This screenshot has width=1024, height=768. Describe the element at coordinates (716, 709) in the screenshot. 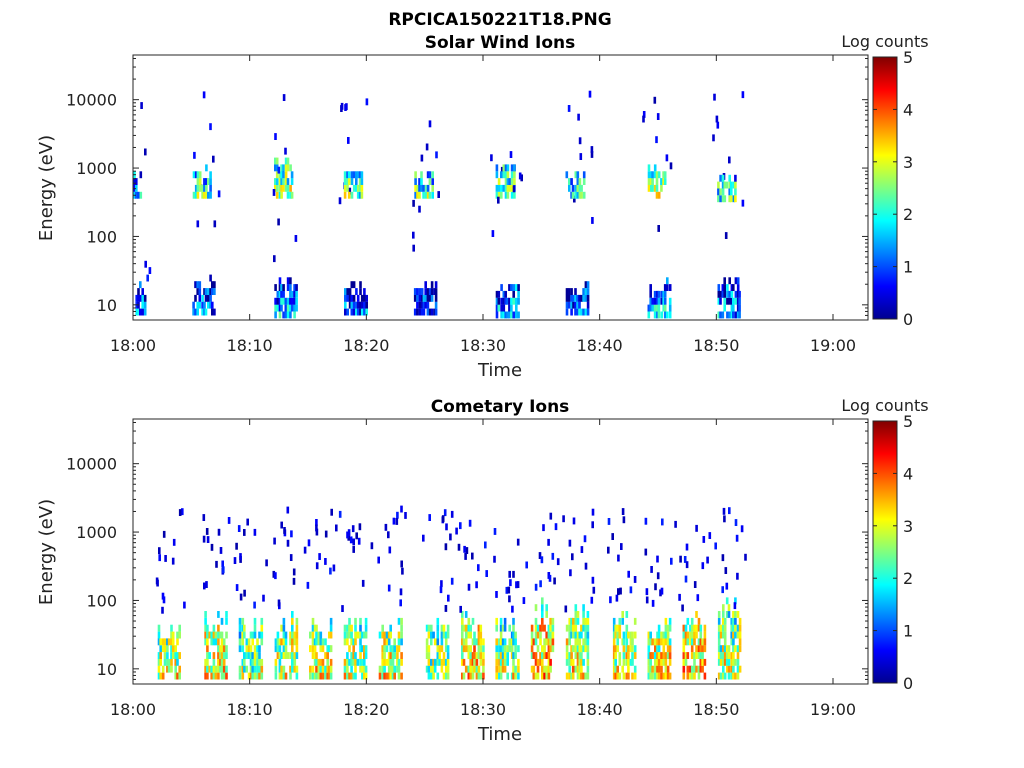

I see `x-tick-label: 18:50` at that location.